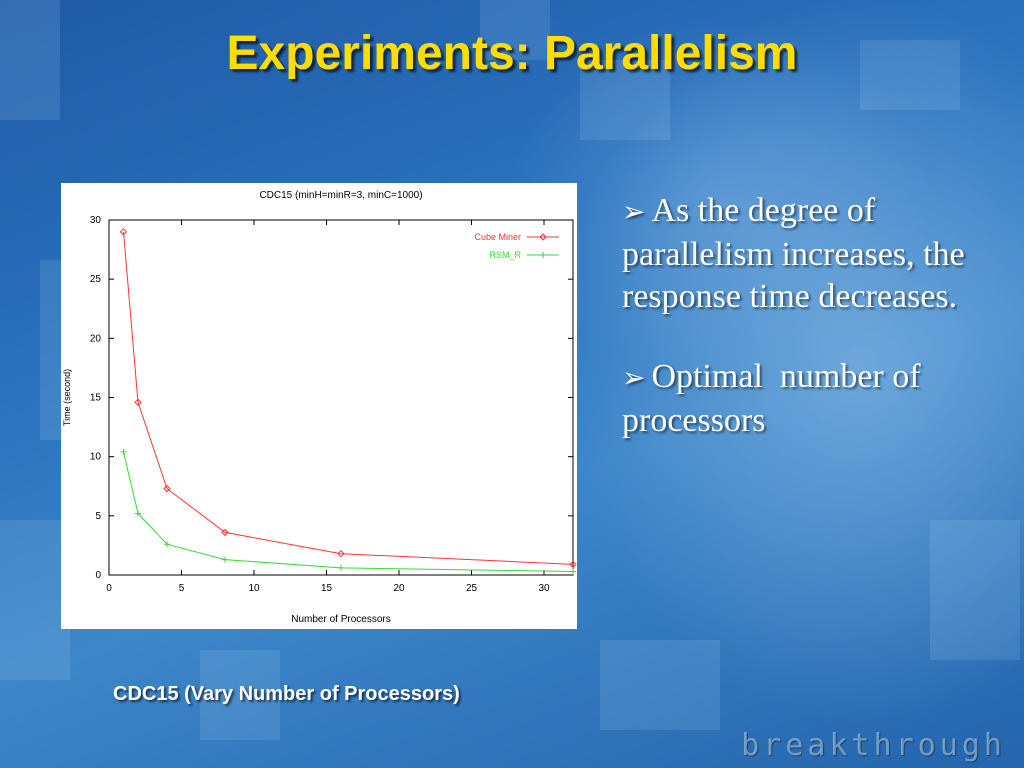 The height and width of the screenshot is (768, 1024). Describe the element at coordinates (98, 516) in the screenshot. I see `y-tick-label: 5` at that location.